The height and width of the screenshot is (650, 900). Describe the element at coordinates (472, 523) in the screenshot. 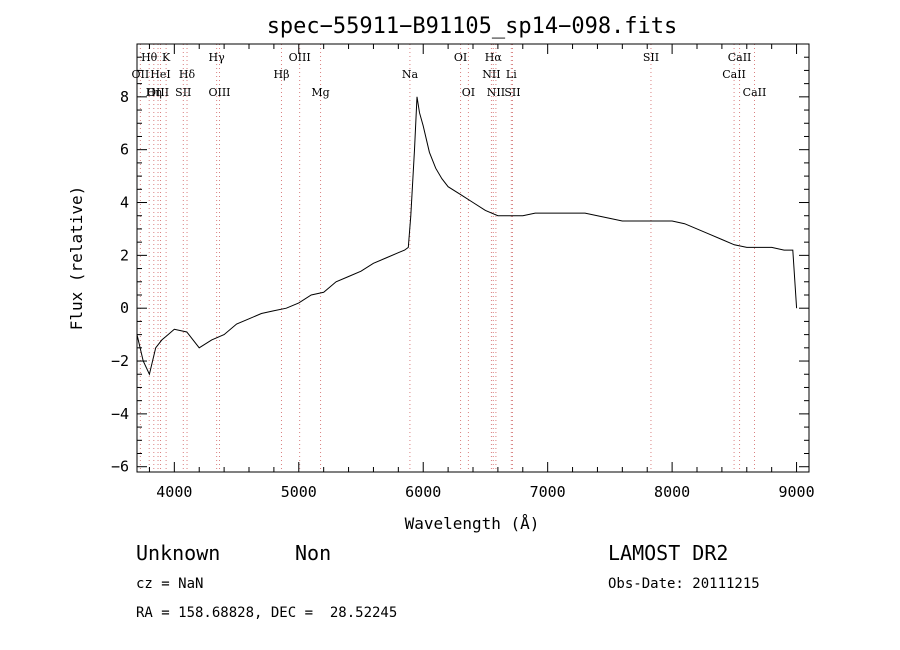

I see `x-axis-label: Wavelength (Å)` at that location.